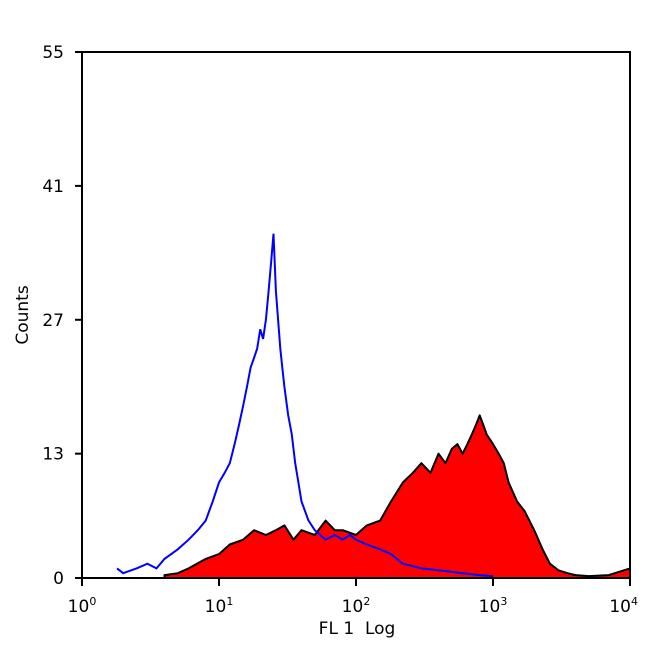 This screenshot has height=650, width=650. What do you see at coordinates (53, 53) in the screenshot?
I see `y-tick-label: 55` at bounding box center [53, 53].